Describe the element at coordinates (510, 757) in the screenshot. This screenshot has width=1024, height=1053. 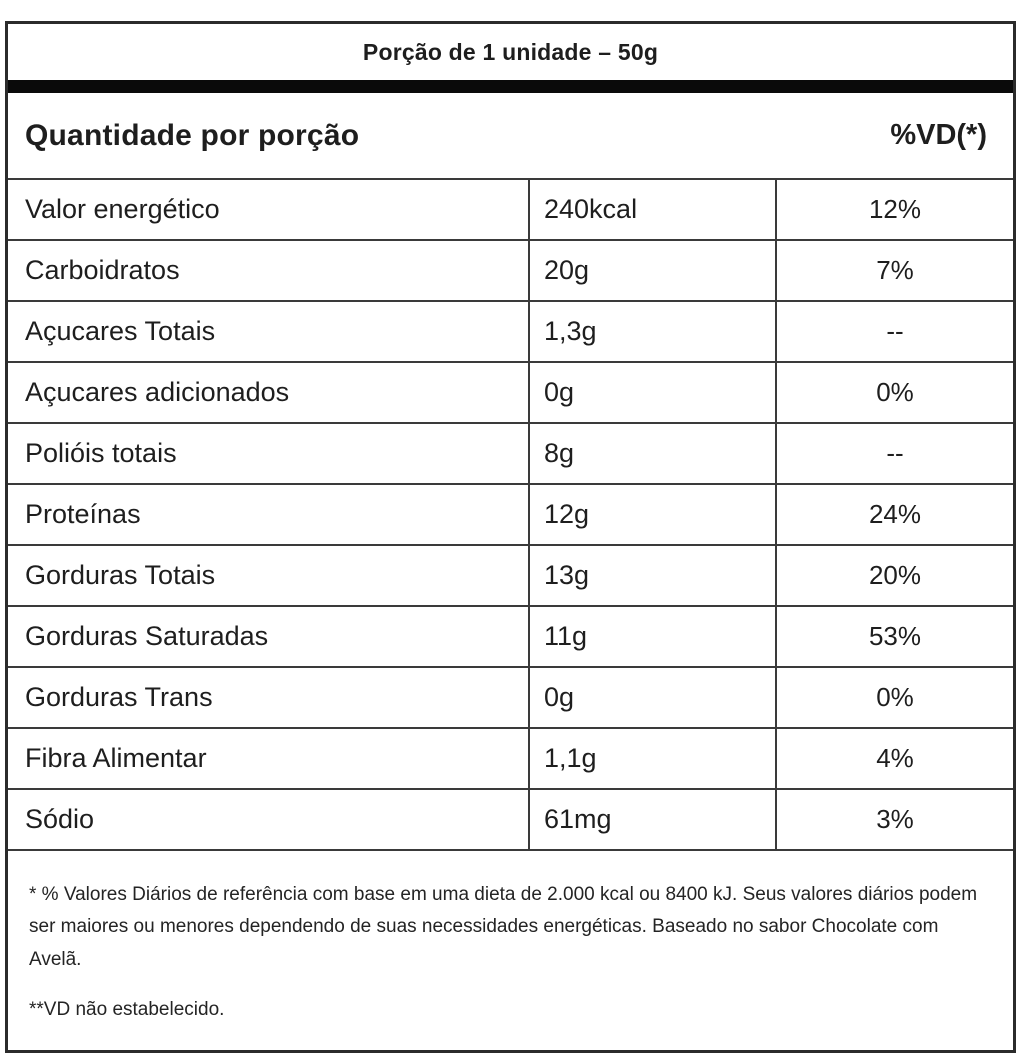
I see `nutrient-row: Fibra Alimentar 1,1g 4%` at that location.